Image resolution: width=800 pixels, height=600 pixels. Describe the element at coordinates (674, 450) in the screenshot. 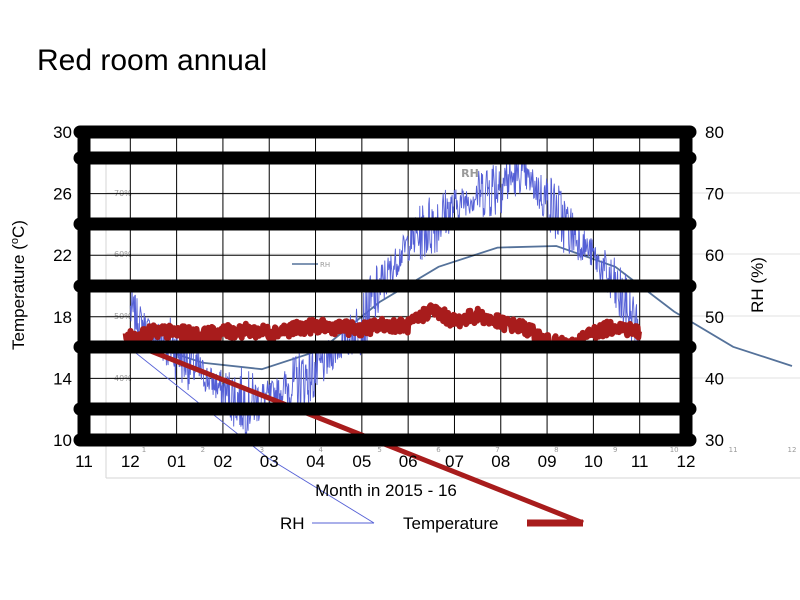

I see `bg-x-tick-label: 10` at that location.